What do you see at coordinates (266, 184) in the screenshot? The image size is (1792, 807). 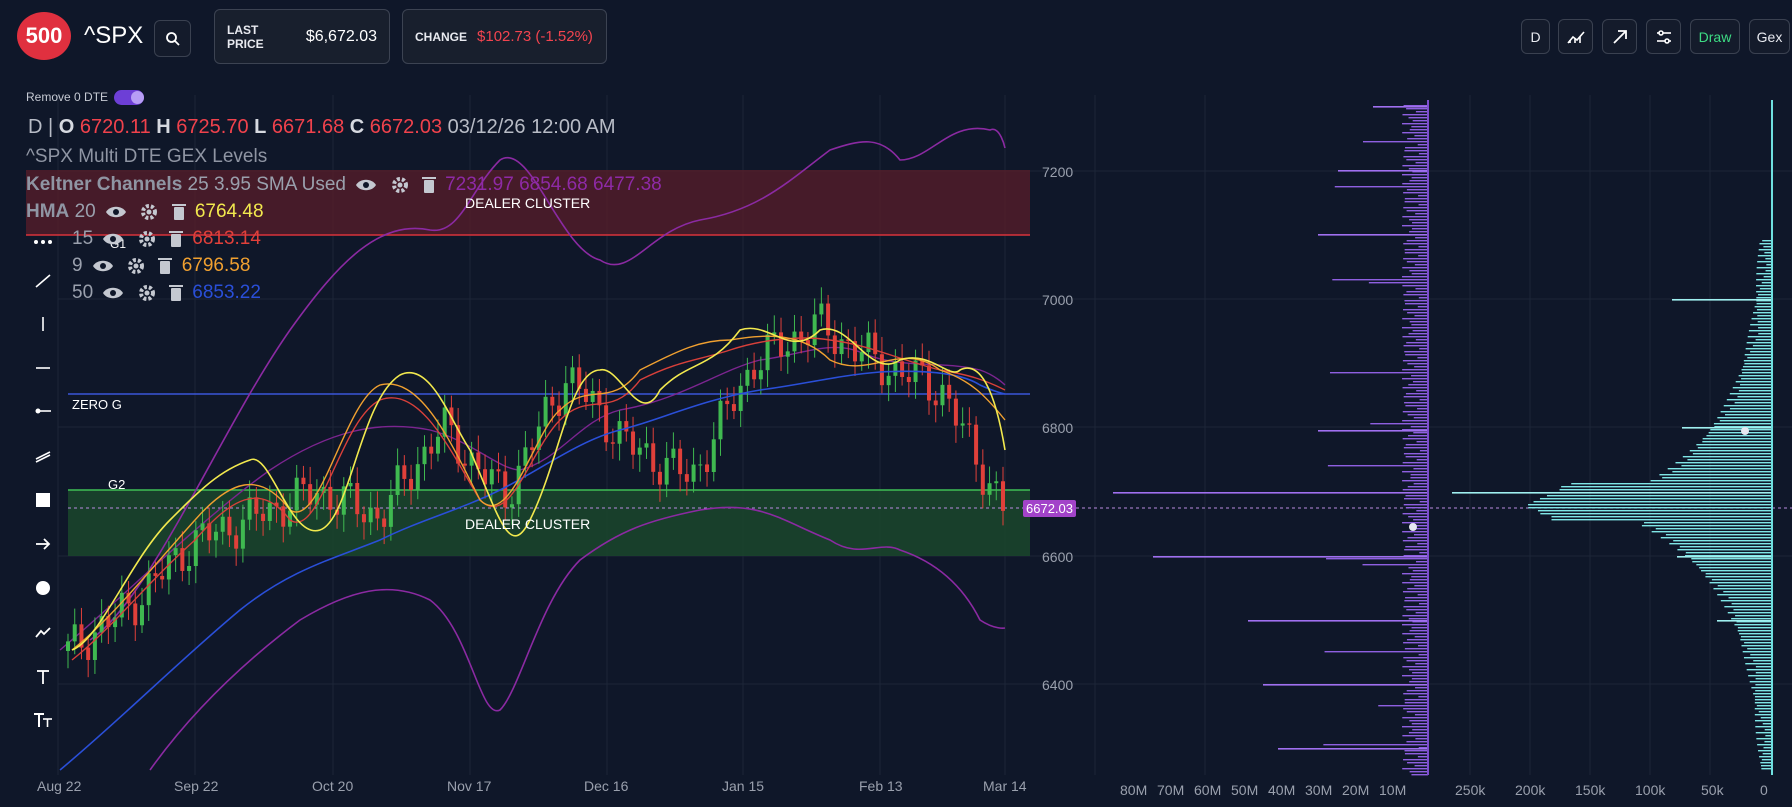 I see `keltner-params: 25 3.95 SMA Used` at bounding box center [266, 184].